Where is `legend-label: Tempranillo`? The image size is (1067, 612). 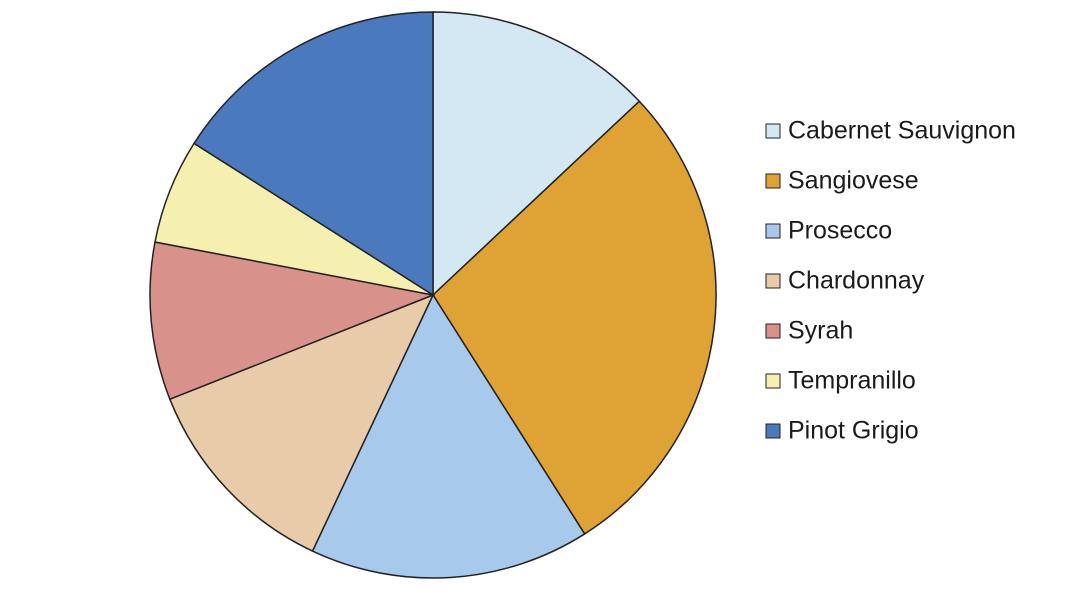 legend-label: Tempranillo is located at coordinates (852, 381).